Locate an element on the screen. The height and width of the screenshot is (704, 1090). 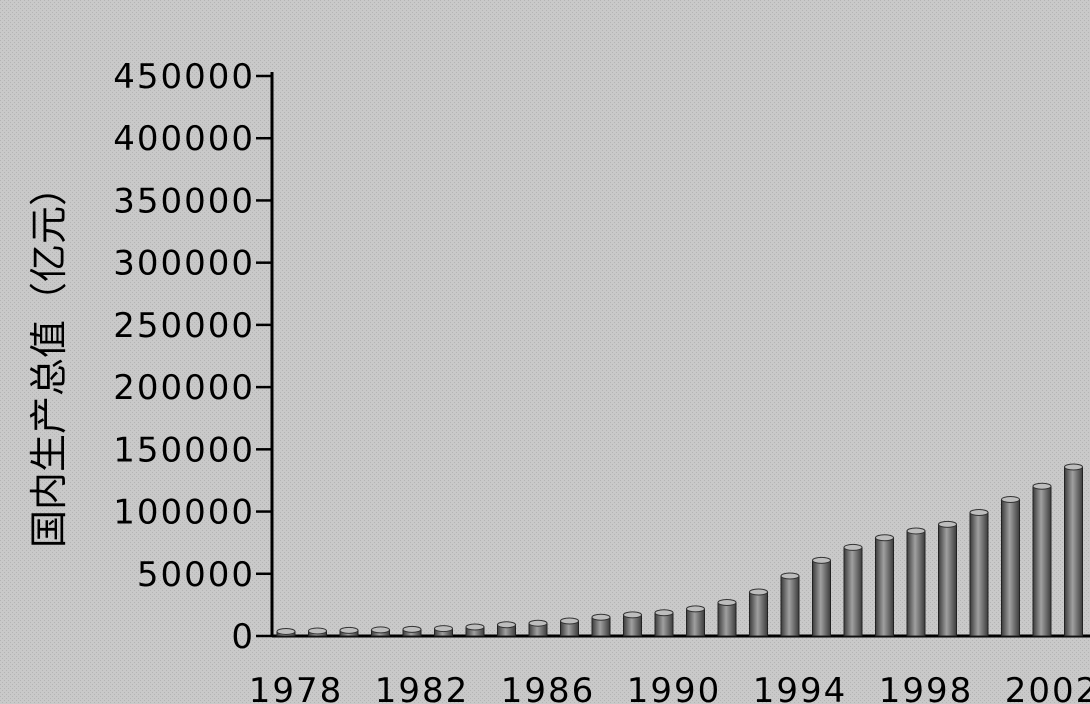
x-axis: 1978 1982 1986 1990 1994 1998 2002 is located at coordinates (669, 669).